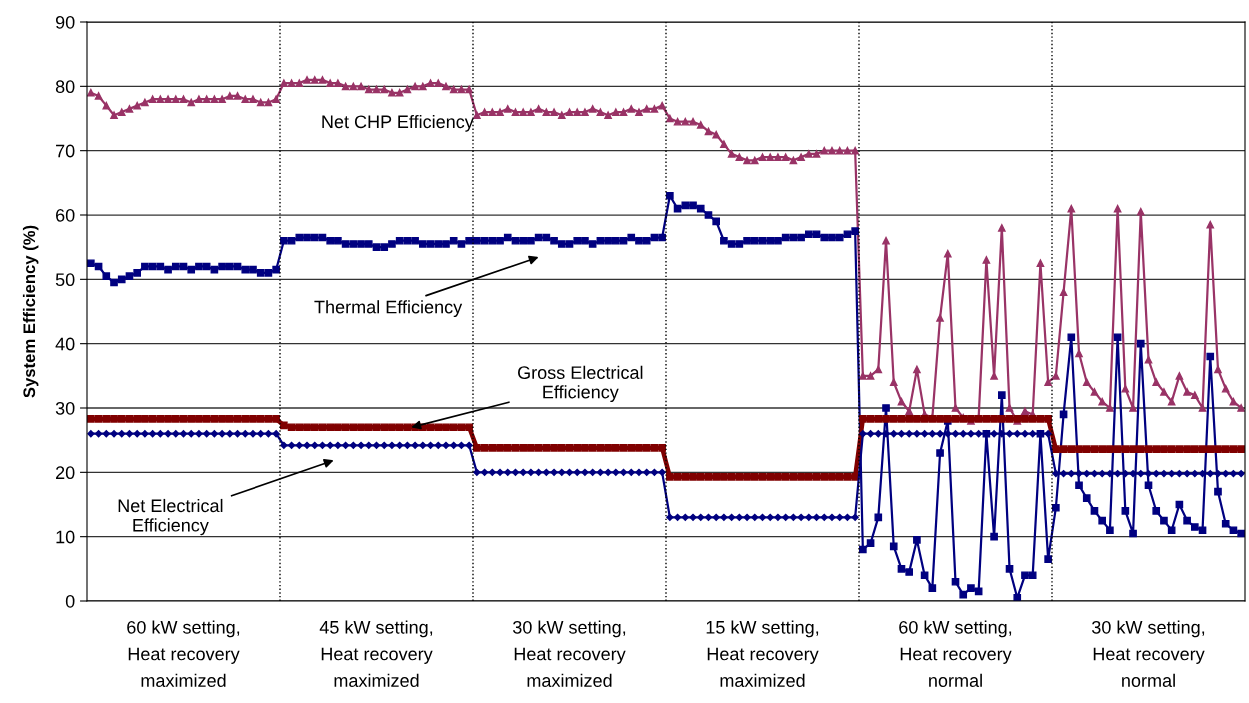  Describe the element at coordinates (388, 309) in the screenshot. I see `annotation: Thermal Efficiency` at that location.